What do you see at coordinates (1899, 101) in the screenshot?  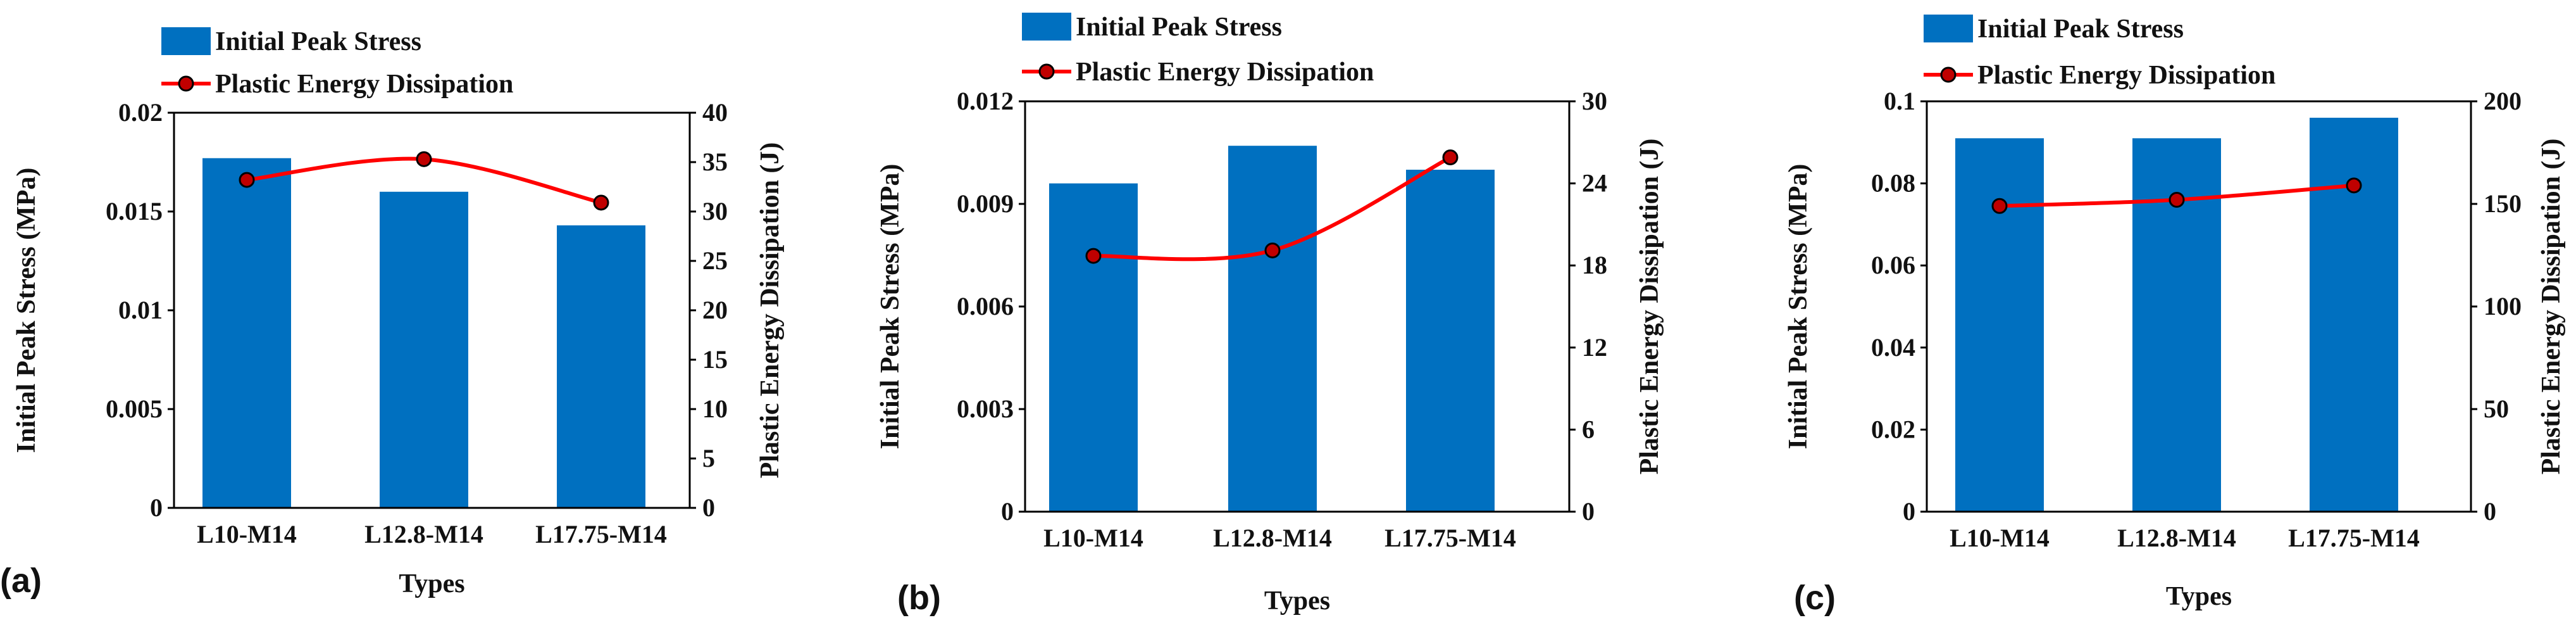 I see `y-tick-label: 0.1` at bounding box center [1899, 101].